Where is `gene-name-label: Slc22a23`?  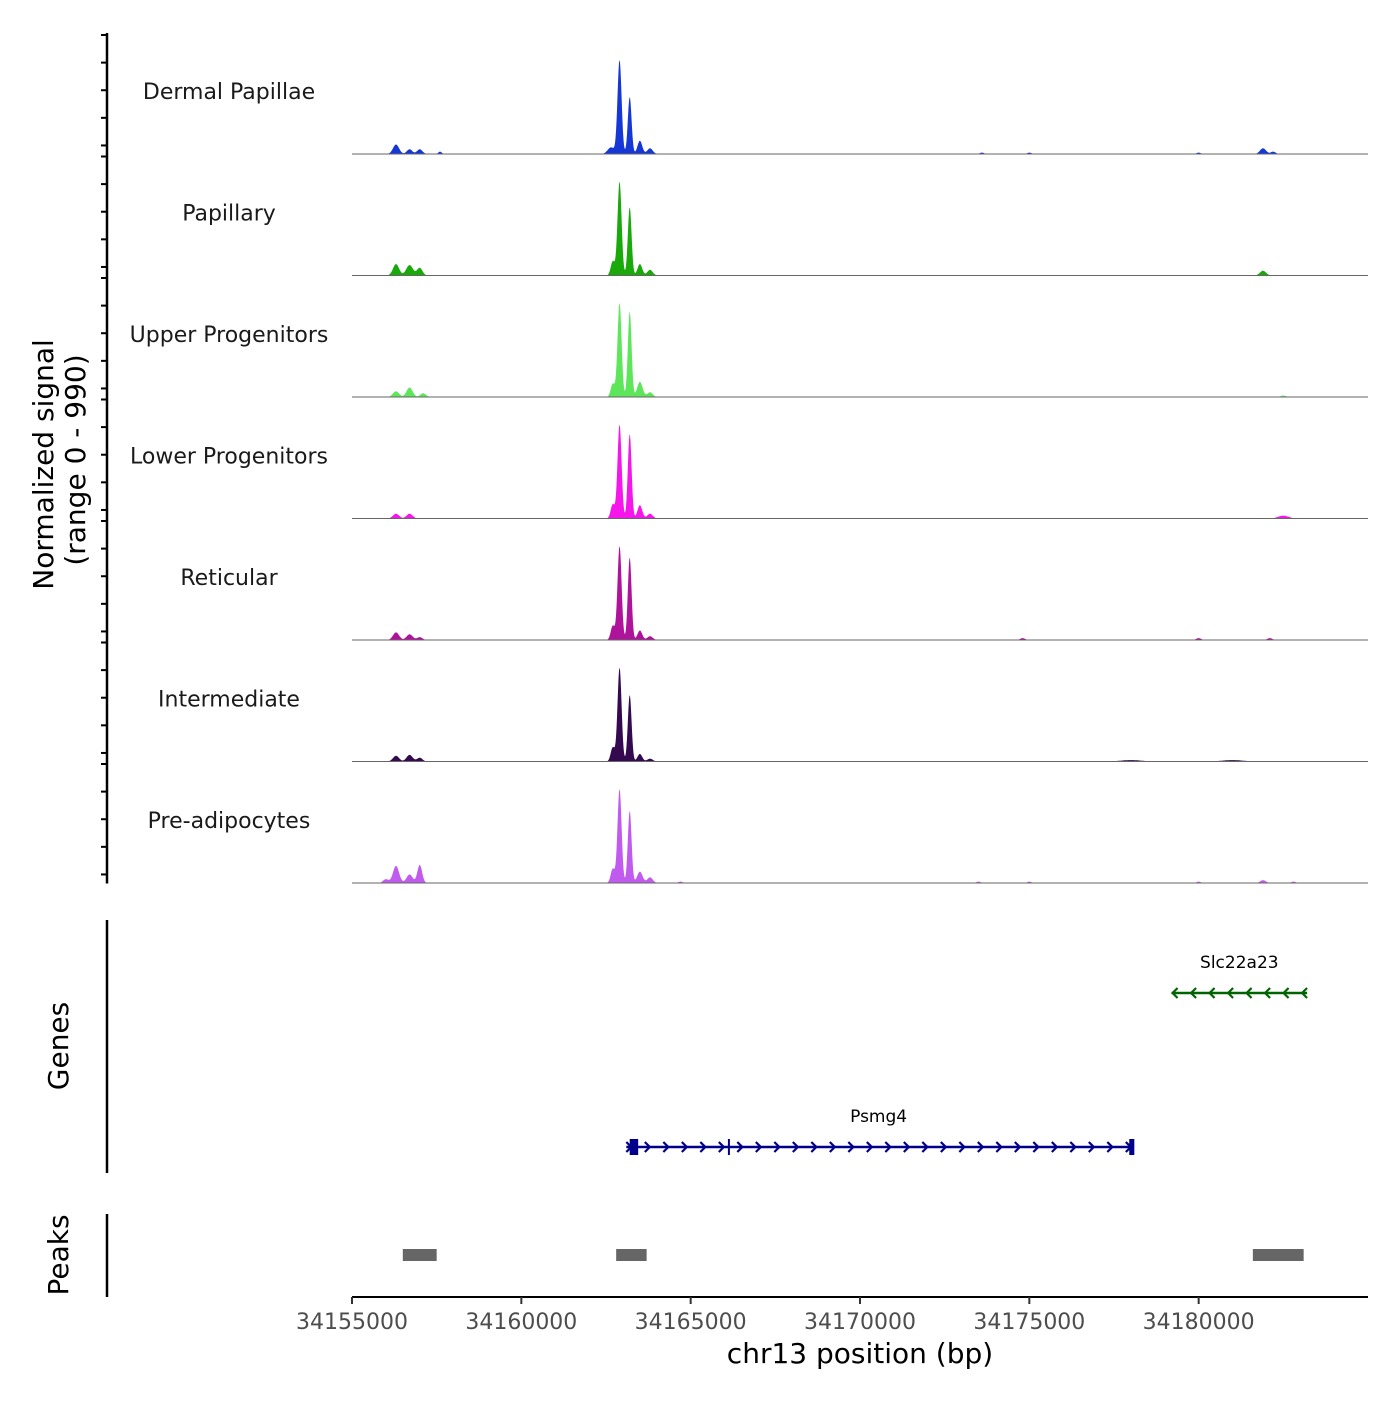 gene-name-label: Slc22a23 is located at coordinates (1239, 963).